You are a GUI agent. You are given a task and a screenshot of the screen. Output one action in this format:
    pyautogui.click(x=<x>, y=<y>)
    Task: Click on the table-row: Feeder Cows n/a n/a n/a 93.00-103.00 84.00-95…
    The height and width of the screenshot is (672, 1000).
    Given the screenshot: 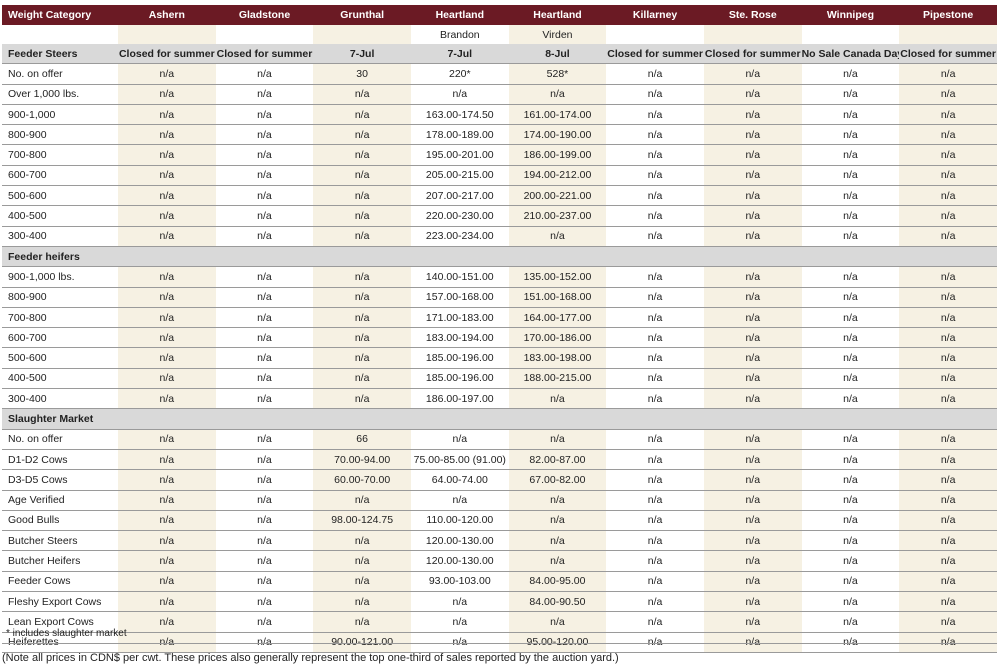 What is the action you would take?
    pyautogui.click(x=499, y=582)
    